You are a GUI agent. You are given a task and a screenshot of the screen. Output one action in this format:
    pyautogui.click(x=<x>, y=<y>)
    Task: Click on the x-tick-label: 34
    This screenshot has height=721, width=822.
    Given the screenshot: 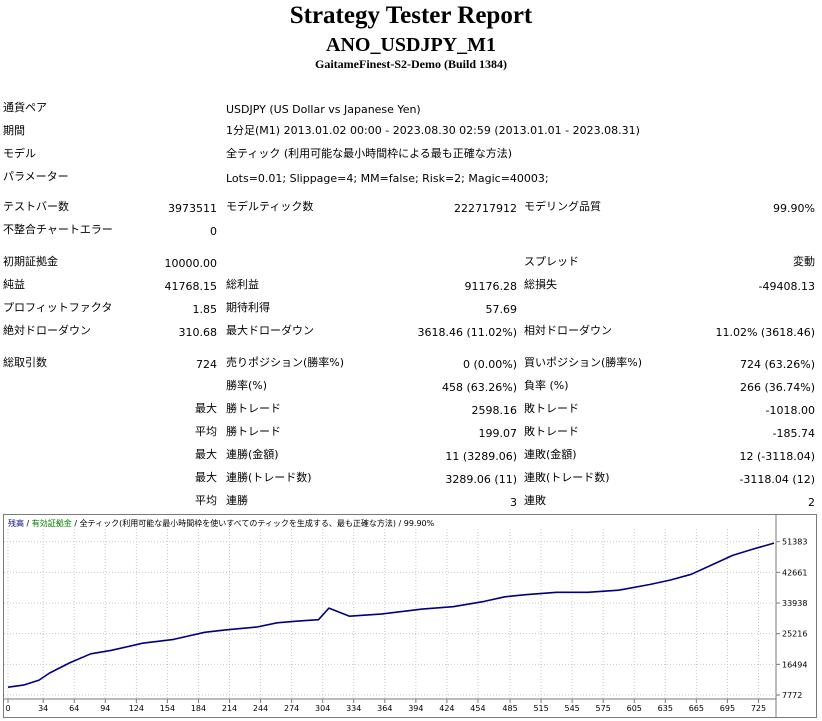 What is the action you would take?
    pyautogui.click(x=43, y=708)
    